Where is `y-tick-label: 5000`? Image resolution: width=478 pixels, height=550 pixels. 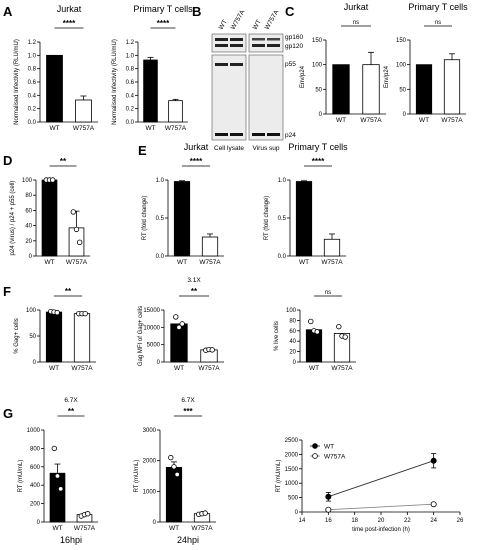
y-tick-label: 5000 is located at coordinates (154, 346).